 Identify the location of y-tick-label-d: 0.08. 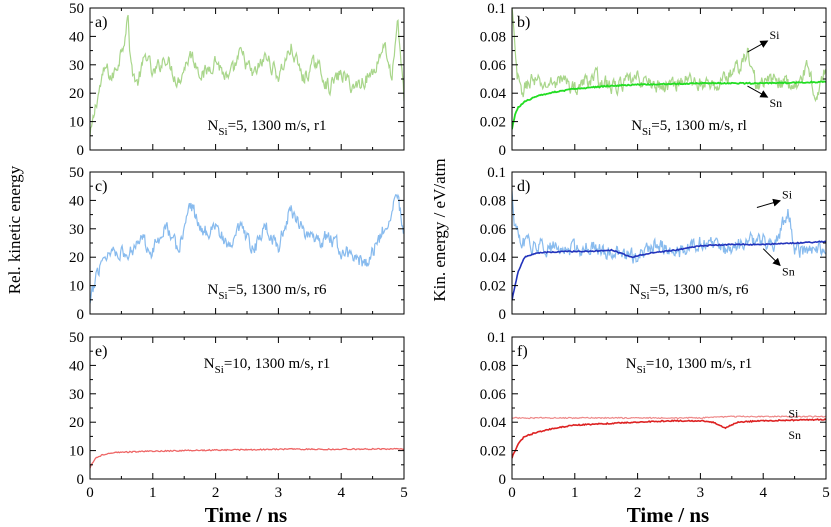
(493, 201).